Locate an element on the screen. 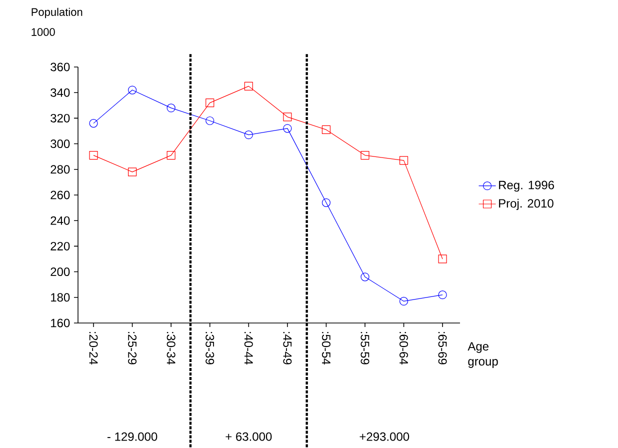 This screenshot has height=448, width=618. x-tick-label: :50-54 is located at coordinates (326, 348).